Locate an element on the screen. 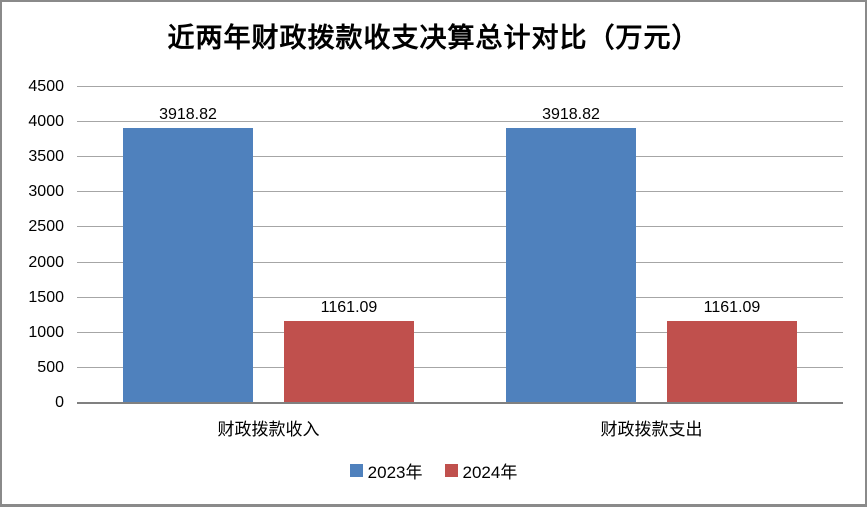 The width and height of the screenshot is (867, 507). y-tick-label: 3000 is located at coordinates (46, 192).